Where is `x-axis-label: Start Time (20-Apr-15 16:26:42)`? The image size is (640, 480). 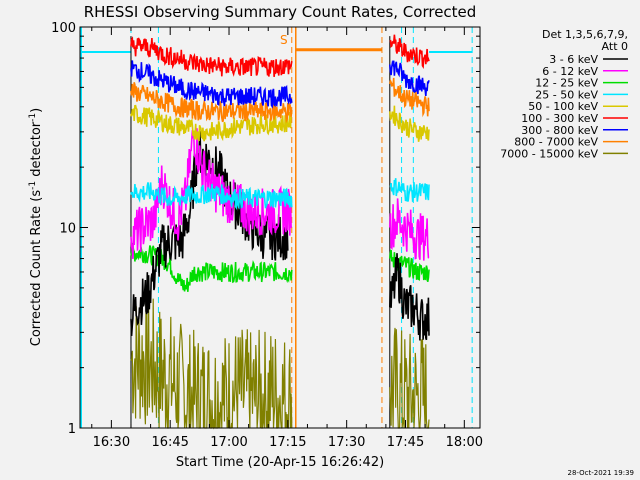
x-axis-label: Start Time (20-Apr-15 16:26:42) is located at coordinates (280, 462).